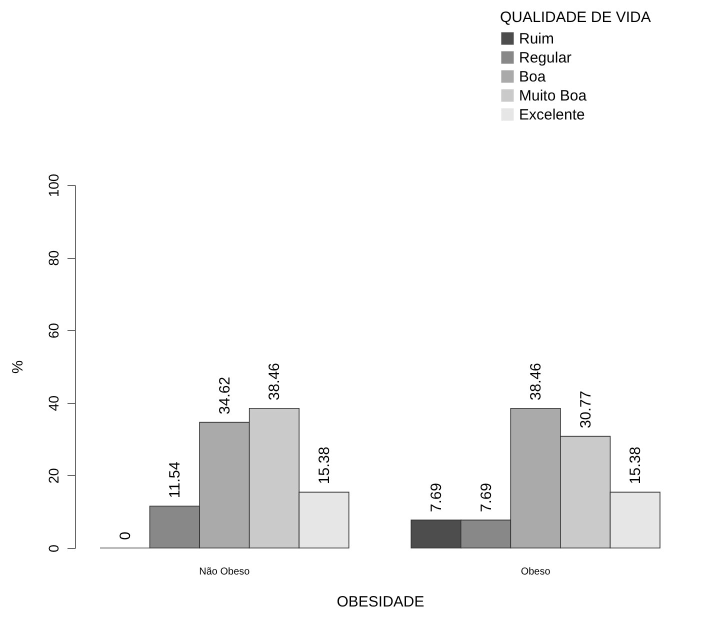  Describe the element at coordinates (536, 39) in the screenshot. I see `legend-label: Ruim` at that location.